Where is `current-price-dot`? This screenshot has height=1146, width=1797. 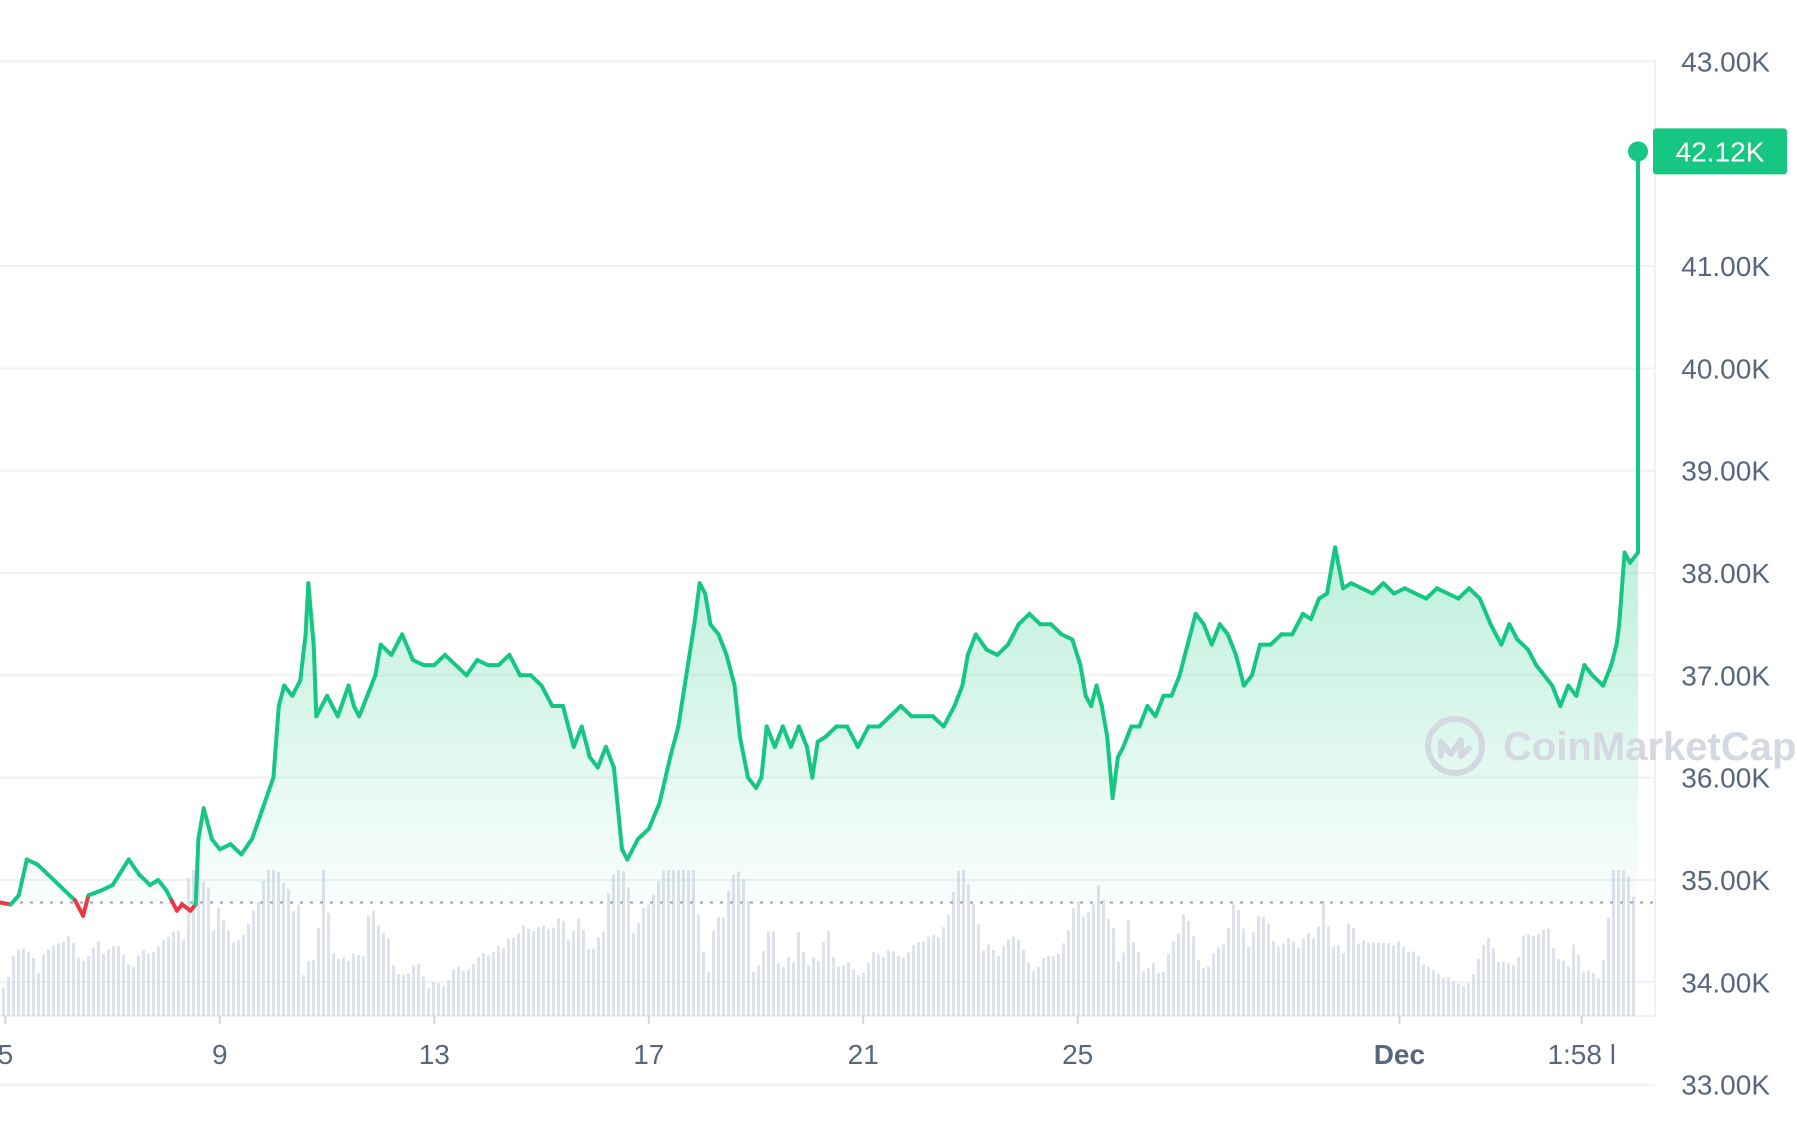 current-price-dot is located at coordinates (1638, 151).